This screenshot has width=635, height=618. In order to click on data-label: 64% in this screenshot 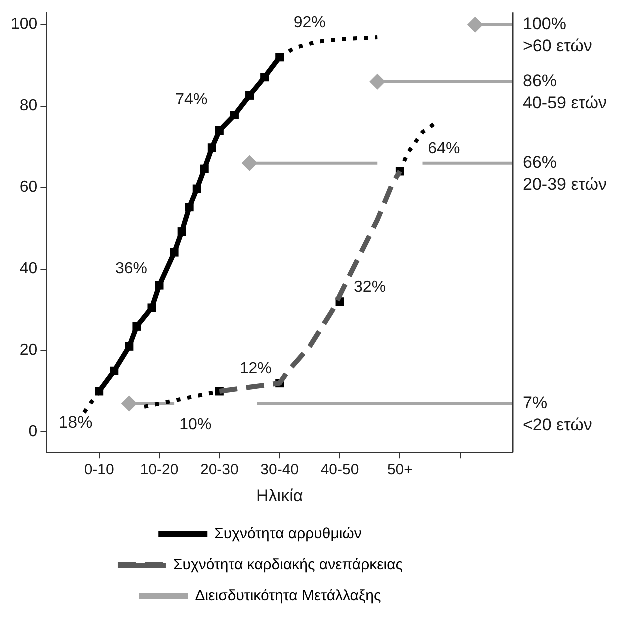, I will do `click(444, 149)`.